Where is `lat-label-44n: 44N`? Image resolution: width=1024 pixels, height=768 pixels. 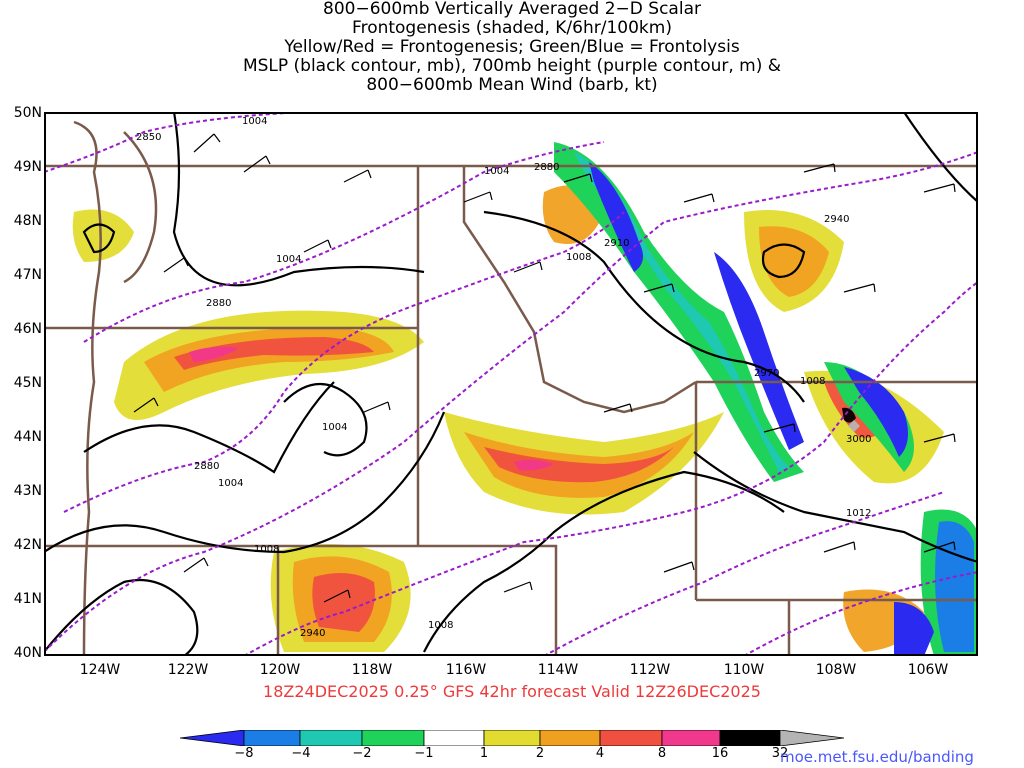
lat-label-44n: 44N is located at coordinates (27, 437).